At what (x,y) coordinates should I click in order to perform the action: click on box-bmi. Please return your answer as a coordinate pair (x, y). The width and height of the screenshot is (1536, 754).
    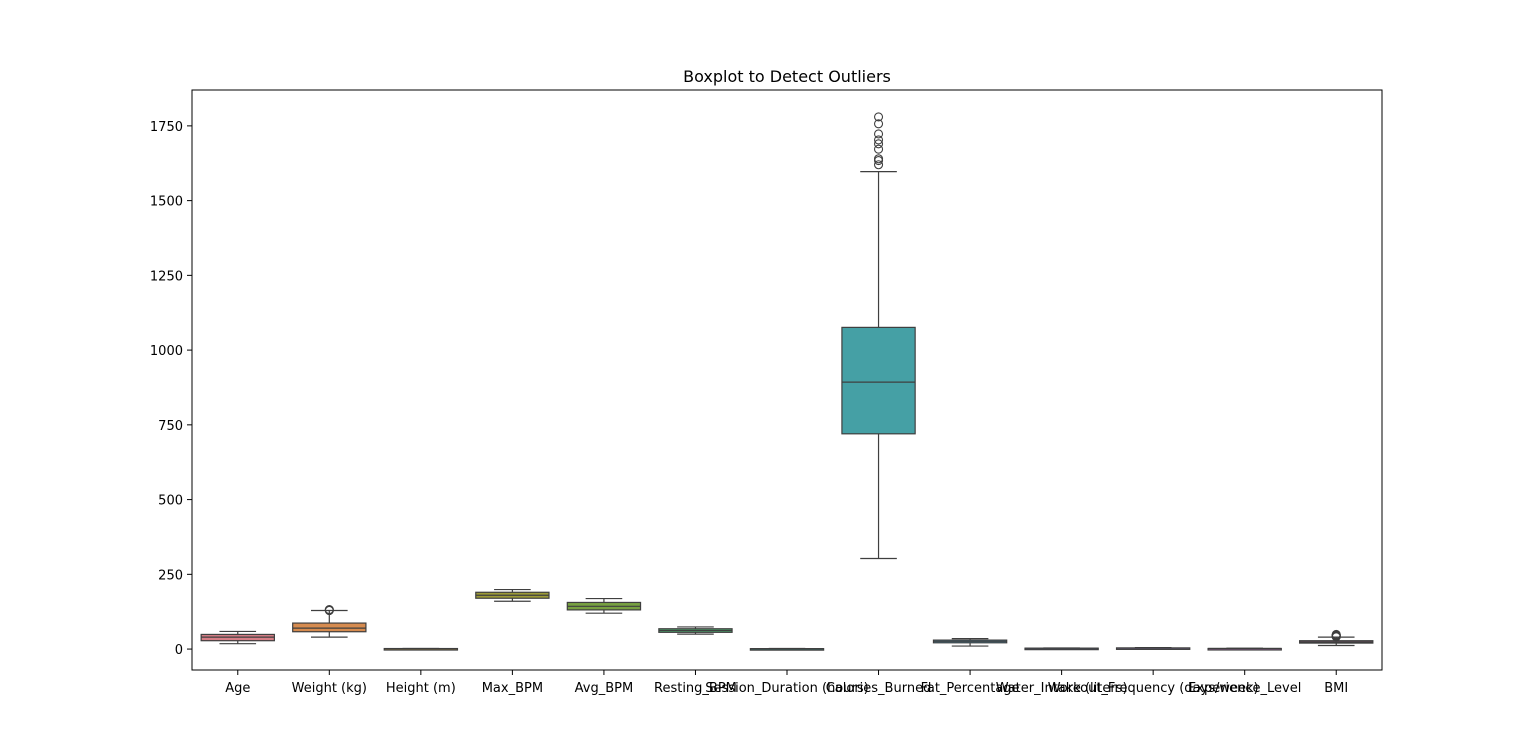
    Looking at the image, I should click on (1336, 638).